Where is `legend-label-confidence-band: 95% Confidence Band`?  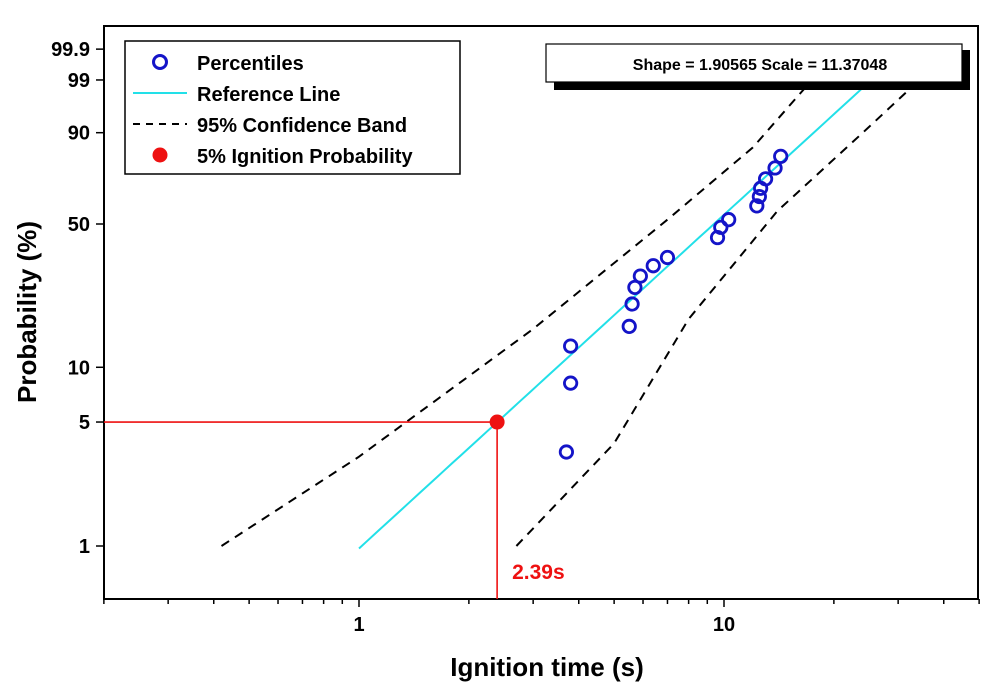
legend-label-confidence-band: 95% Confidence Band is located at coordinates (302, 126).